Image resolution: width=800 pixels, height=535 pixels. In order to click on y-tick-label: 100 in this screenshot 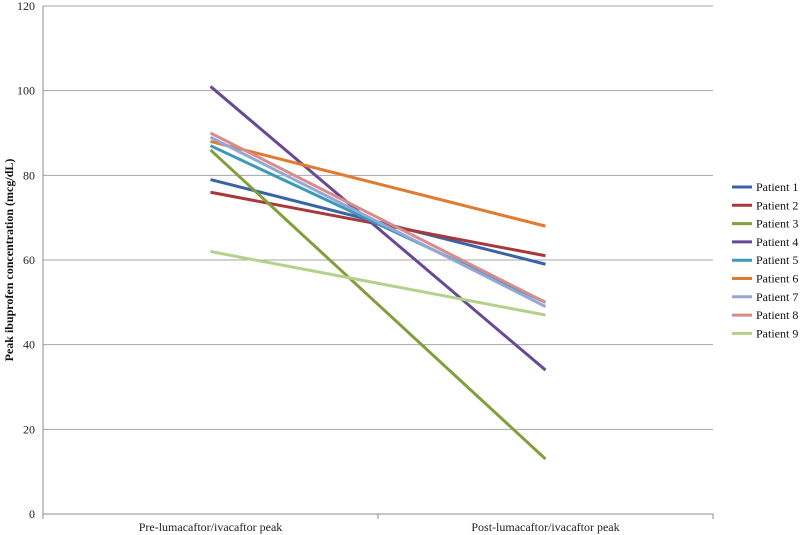, I will do `click(26, 91)`.